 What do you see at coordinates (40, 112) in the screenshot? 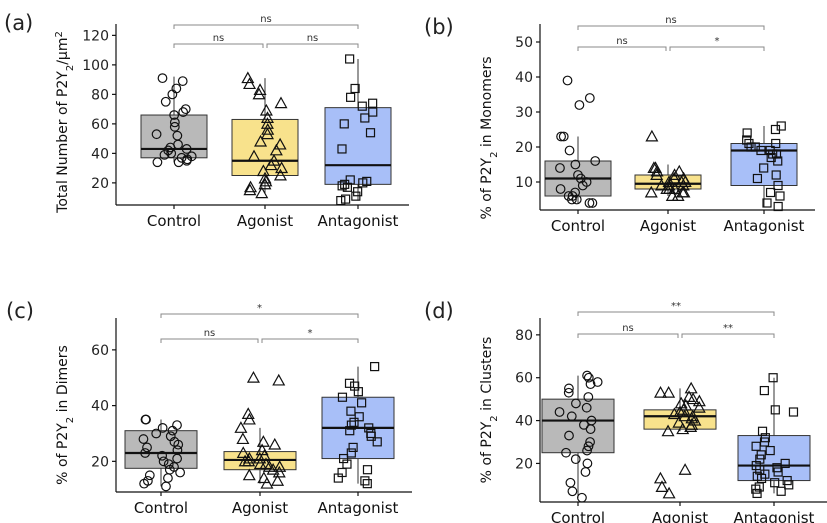
I see `panel-a: (a) Total Number of P2Y2/µm2` at bounding box center [40, 112].